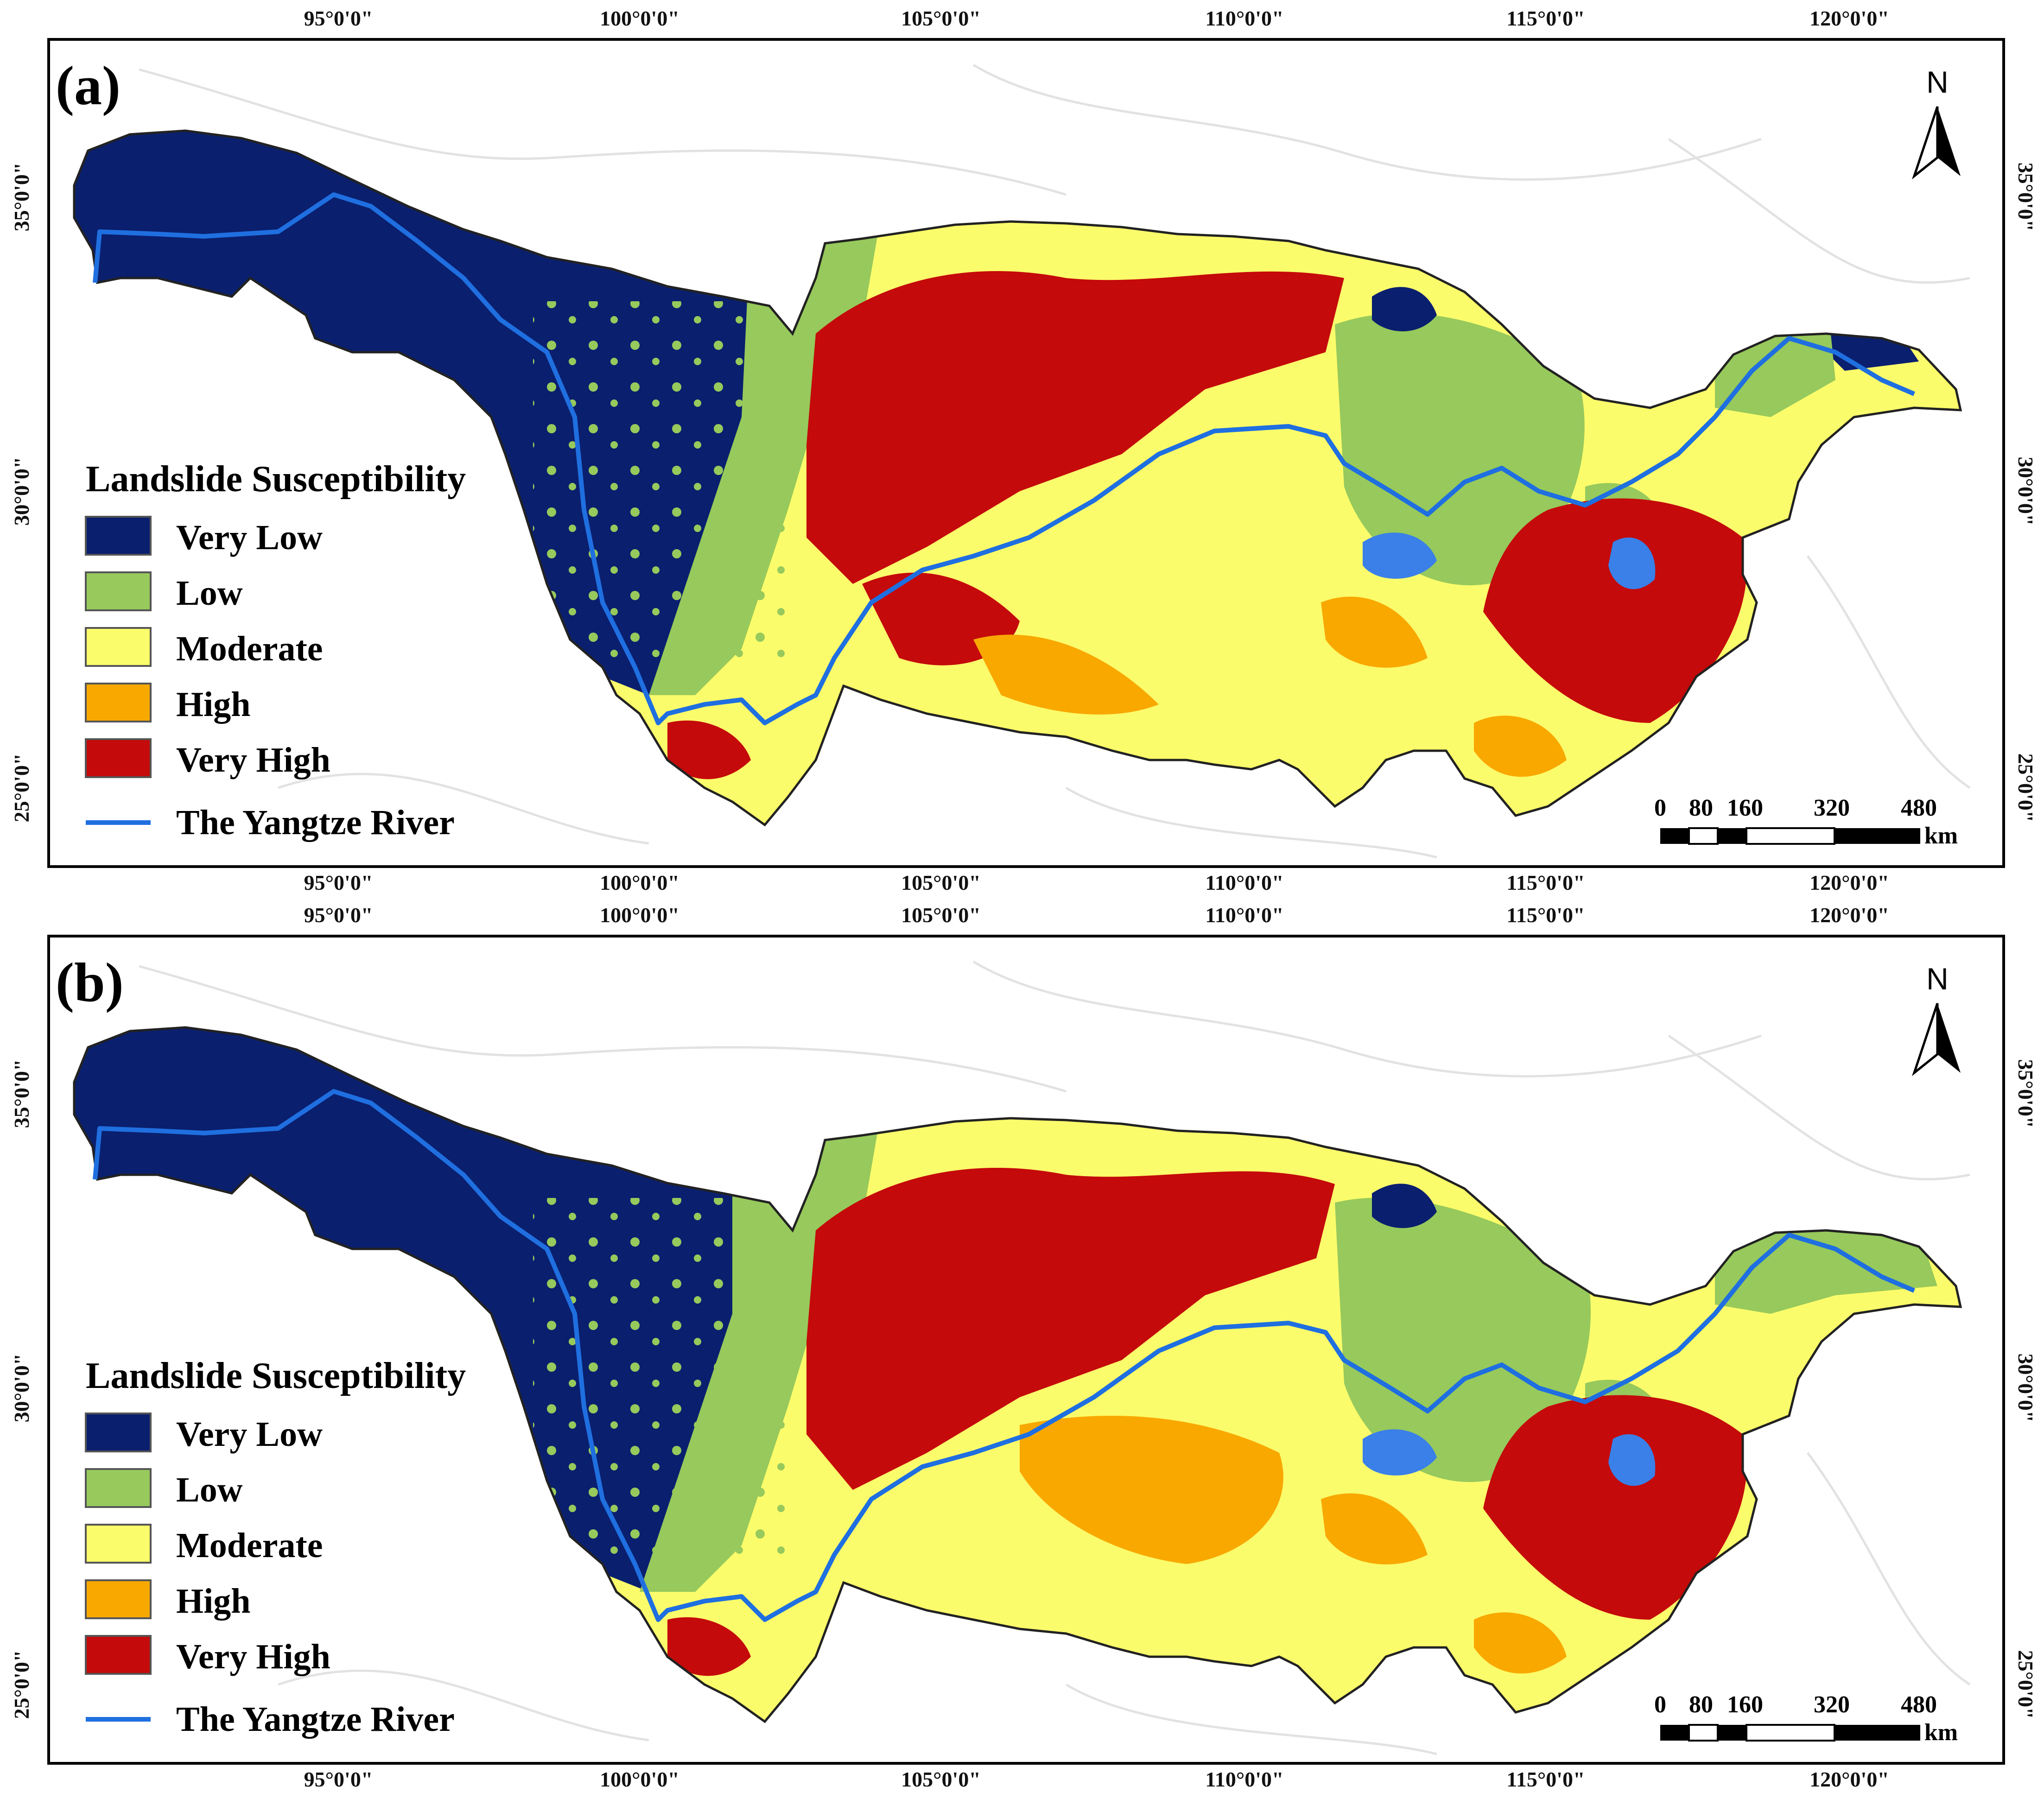 The height and width of the screenshot is (1799, 2044). I want to click on legend-label-low: Low, so click(209, 1489).